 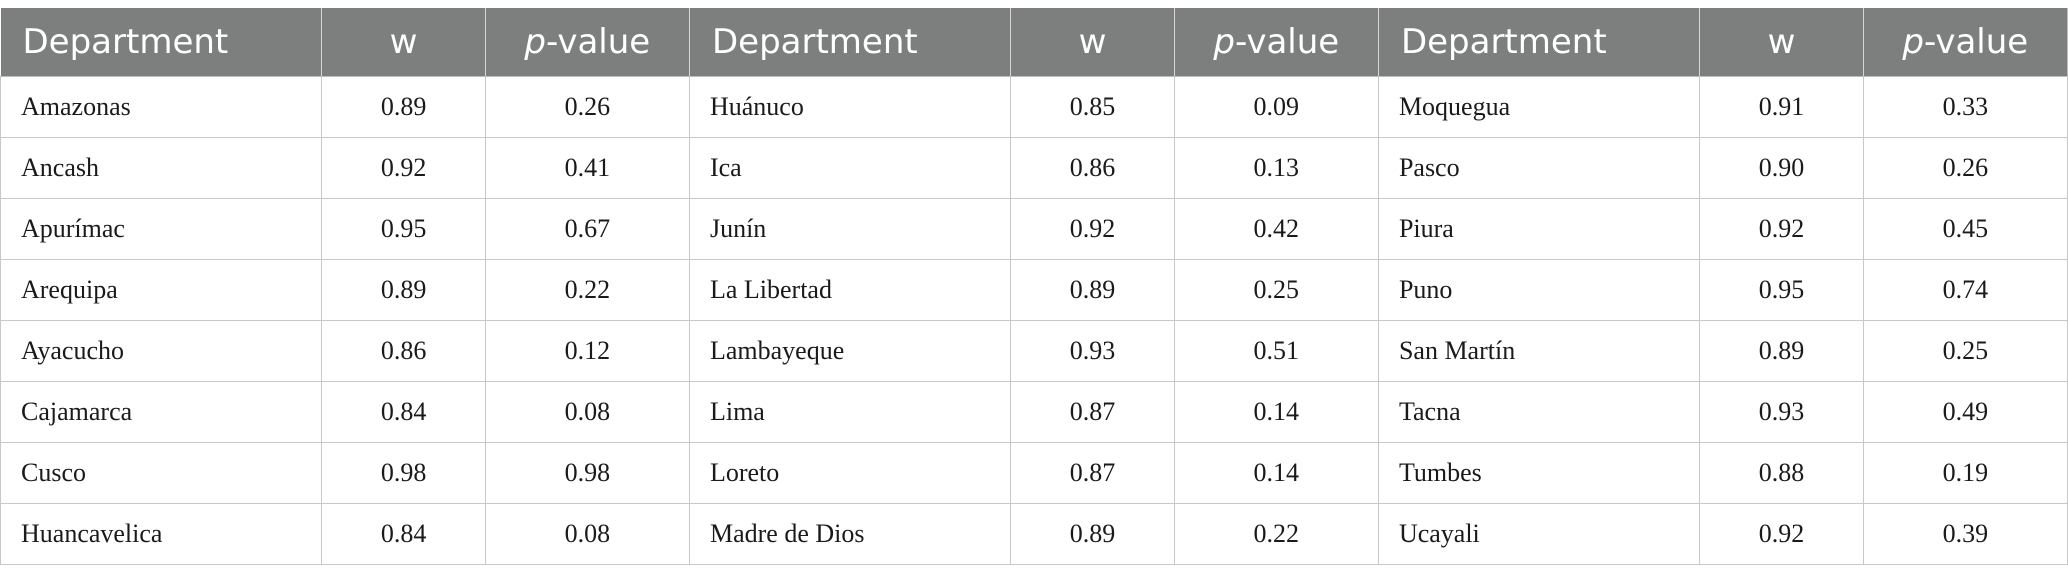 What do you see at coordinates (1965, 534) in the screenshot?
I see `p-value-cell: 0.39` at bounding box center [1965, 534].